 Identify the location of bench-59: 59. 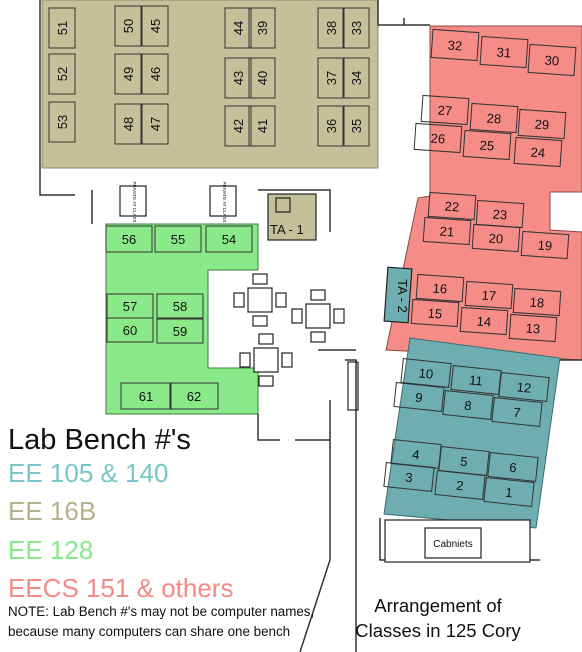
(180, 331).